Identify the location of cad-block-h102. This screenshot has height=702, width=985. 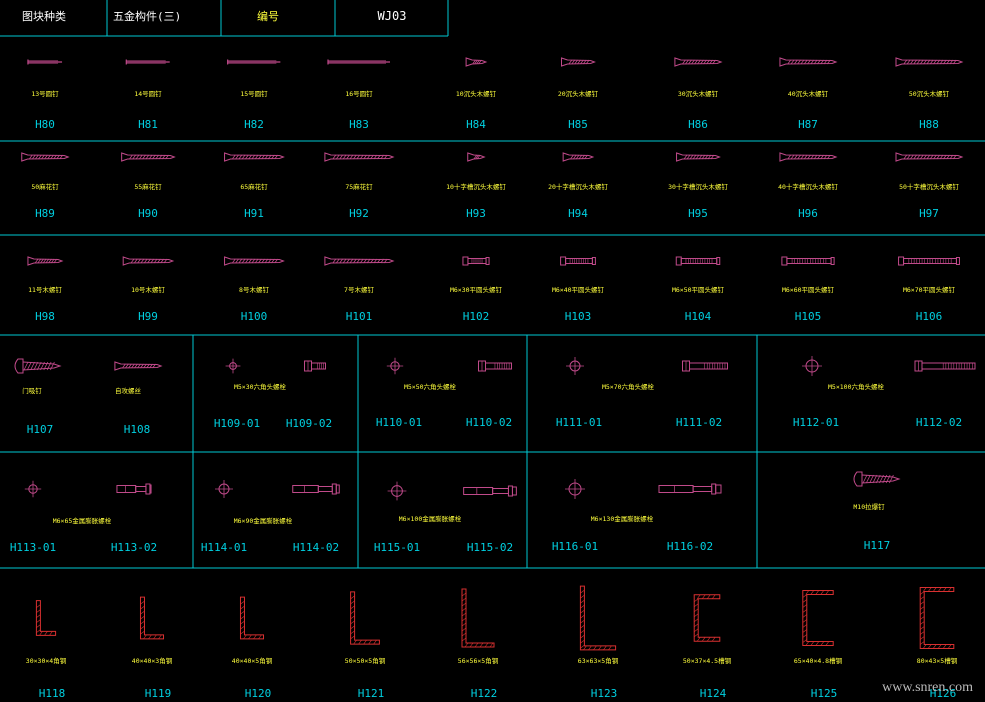
(476, 261).